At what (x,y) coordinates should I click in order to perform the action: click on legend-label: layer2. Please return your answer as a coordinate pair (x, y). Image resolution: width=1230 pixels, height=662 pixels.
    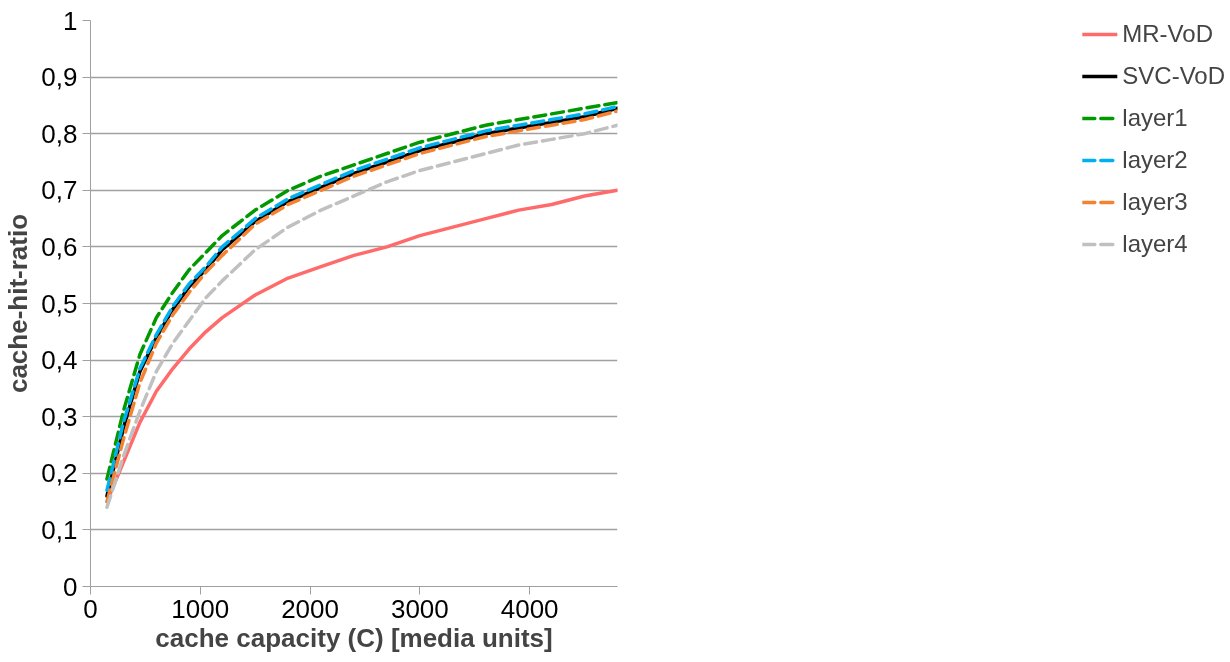
    Looking at the image, I should click on (1155, 160).